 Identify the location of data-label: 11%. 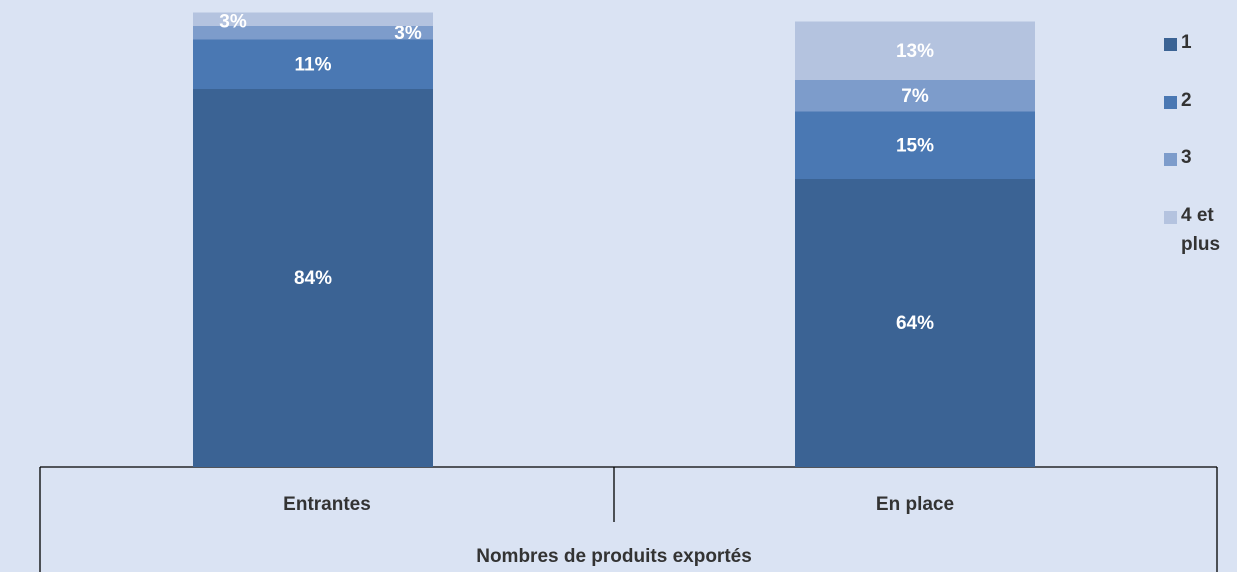
(313, 64).